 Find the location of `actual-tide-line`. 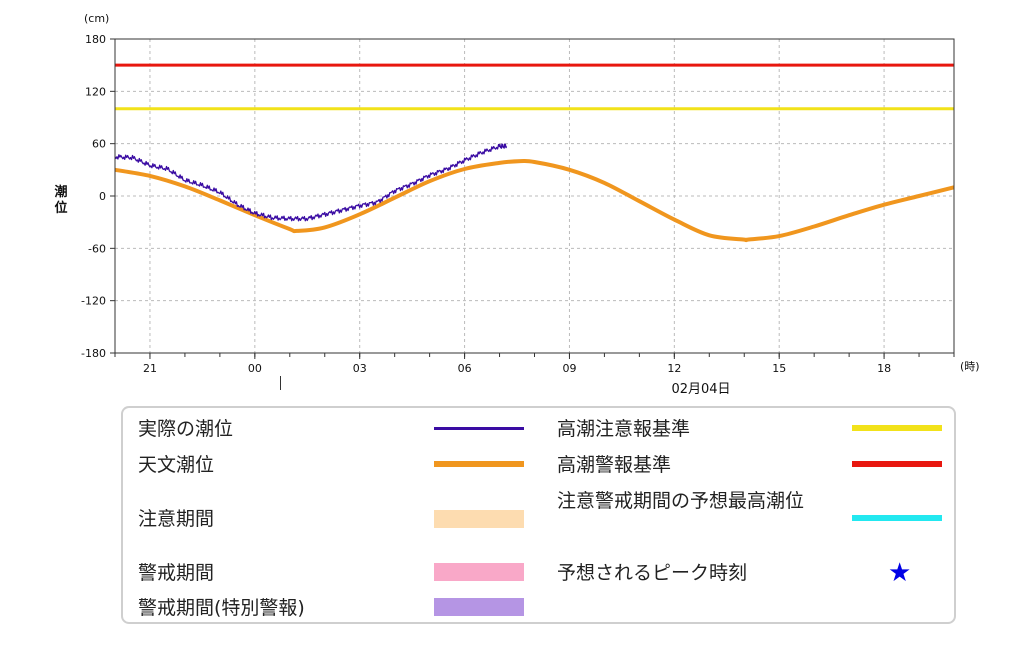

actual-tide-line is located at coordinates (311, 182).